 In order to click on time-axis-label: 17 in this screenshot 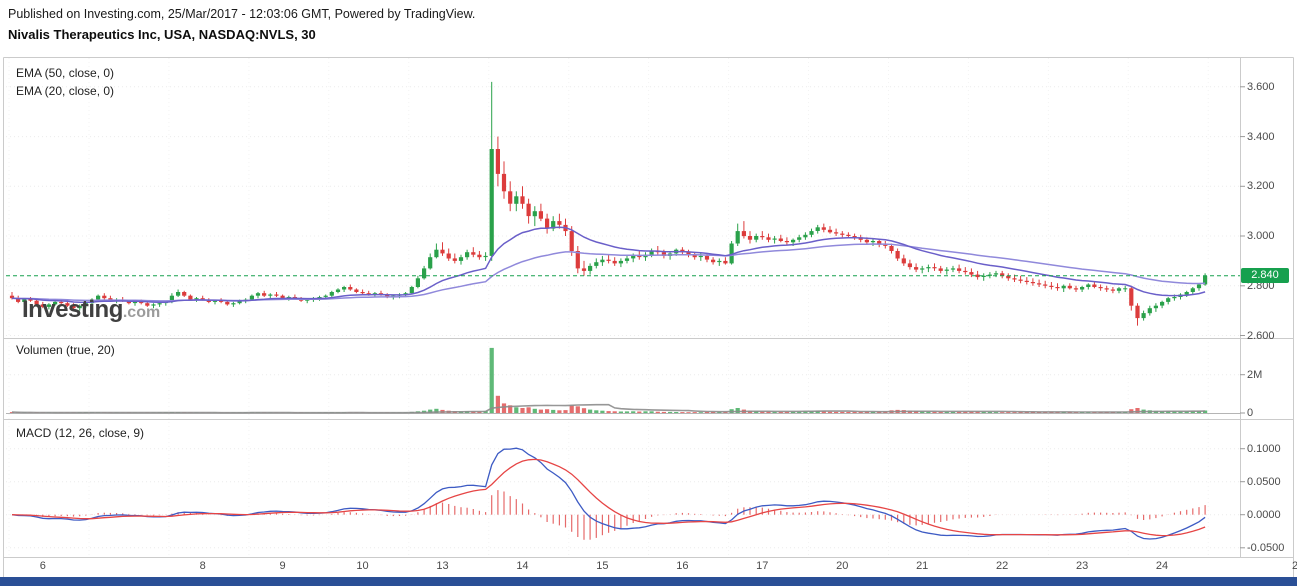, I will do `click(762, 566)`.